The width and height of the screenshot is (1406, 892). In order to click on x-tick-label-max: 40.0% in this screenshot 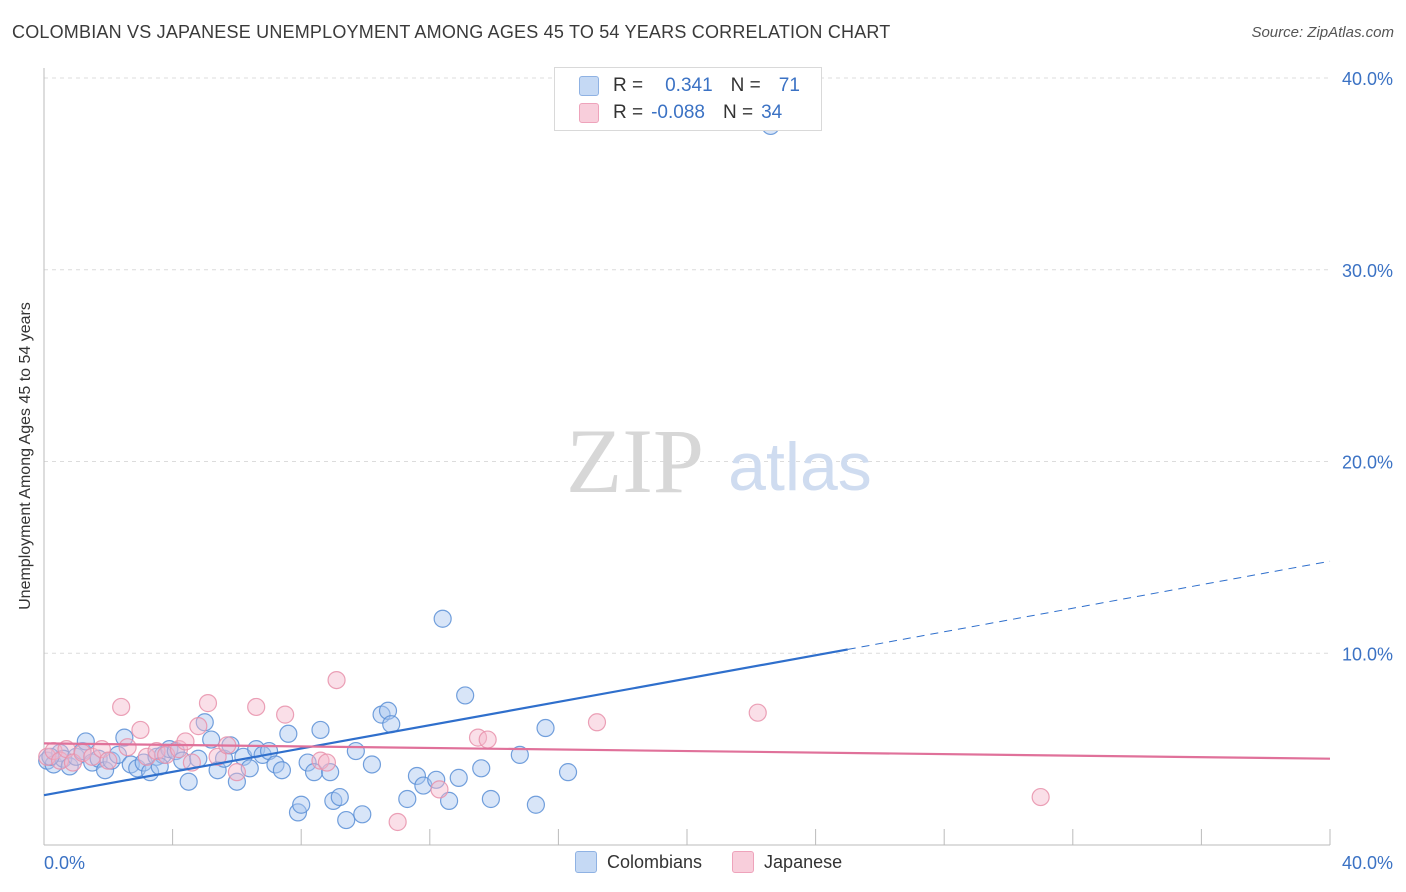, I will do `click(1367, 863)`.